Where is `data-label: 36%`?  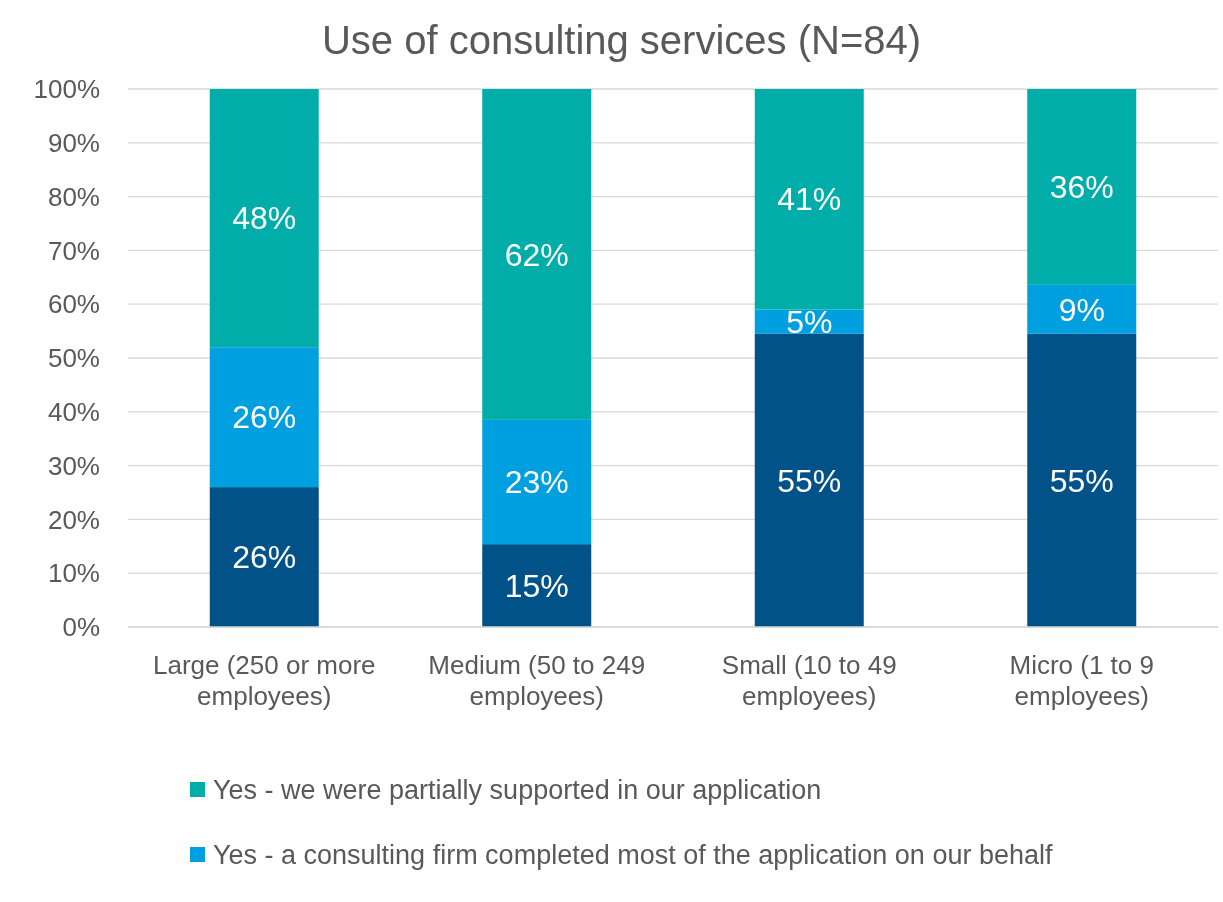 data-label: 36% is located at coordinates (1081, 187).